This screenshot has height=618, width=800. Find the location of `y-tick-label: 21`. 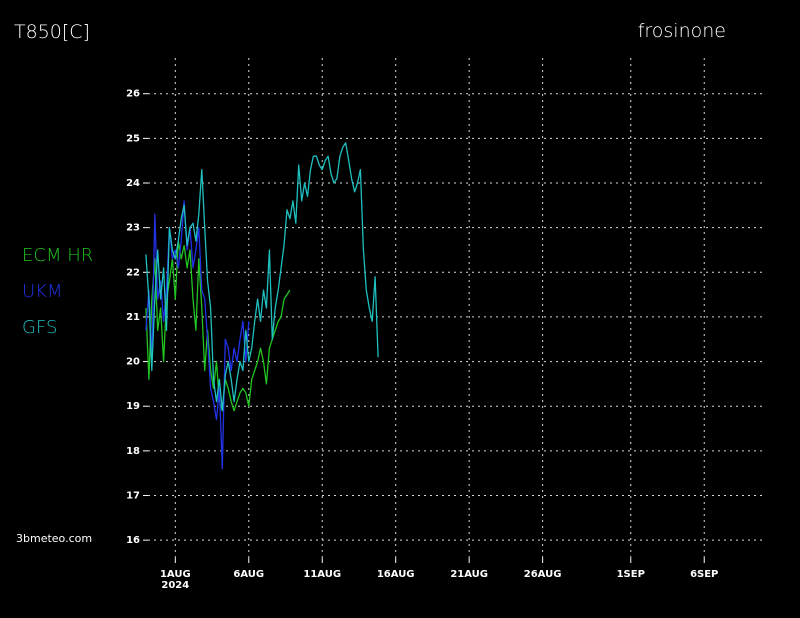

y-tick-label: 21 is located at coordinates (133, 317).